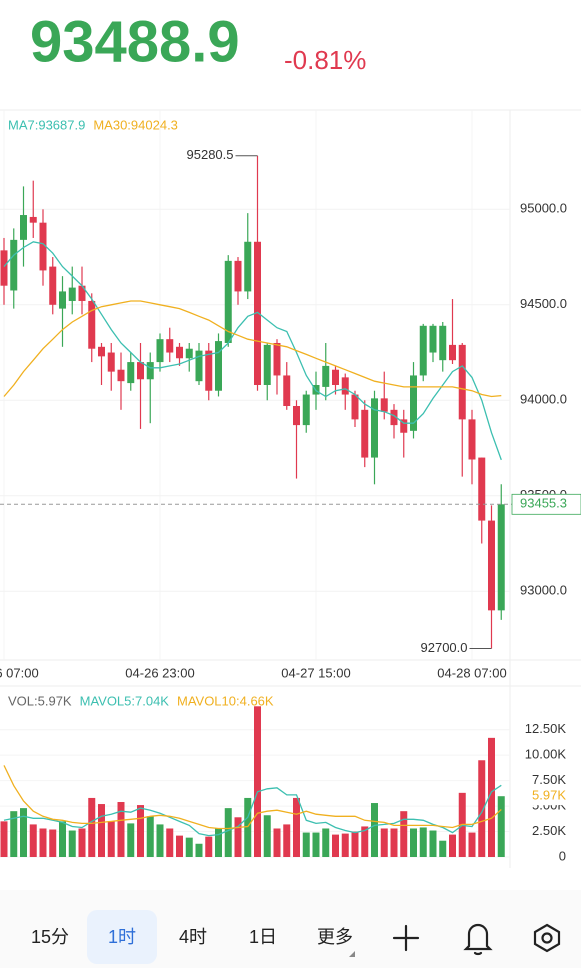 Image resolution: width=581 pixels, height=968 pixels. What do you see at coordinates (444, 647) in the screenshot?
I see `low-label: 92700.0` at bounding box center [444, 647].